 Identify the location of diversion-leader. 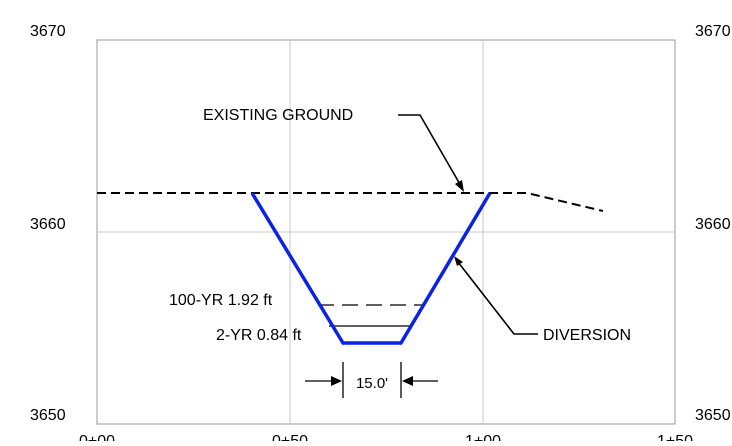
(497, 298).